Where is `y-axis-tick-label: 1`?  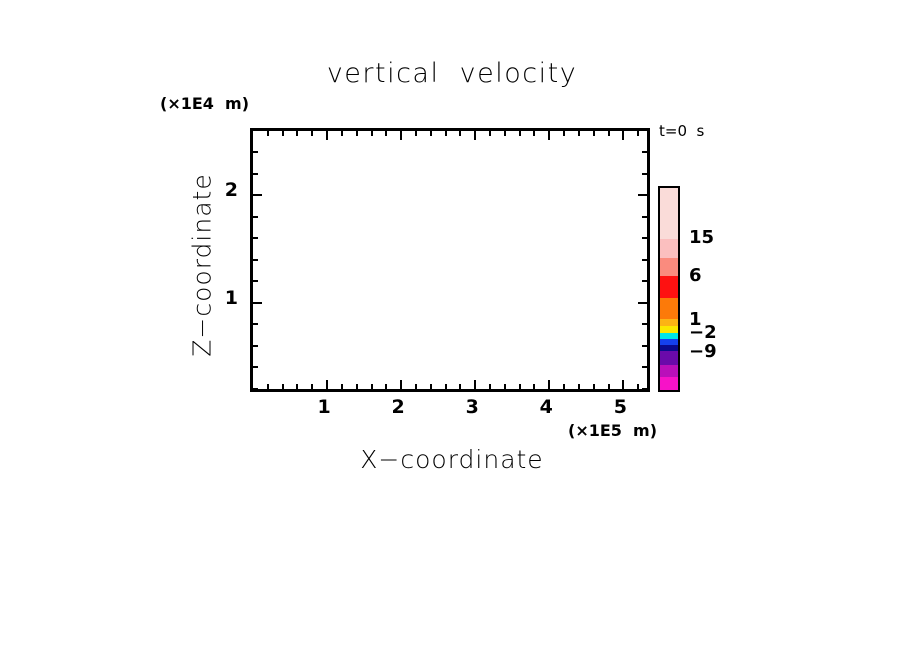 y-axis-tick-label: 1 is located at coordinates (231, 297).